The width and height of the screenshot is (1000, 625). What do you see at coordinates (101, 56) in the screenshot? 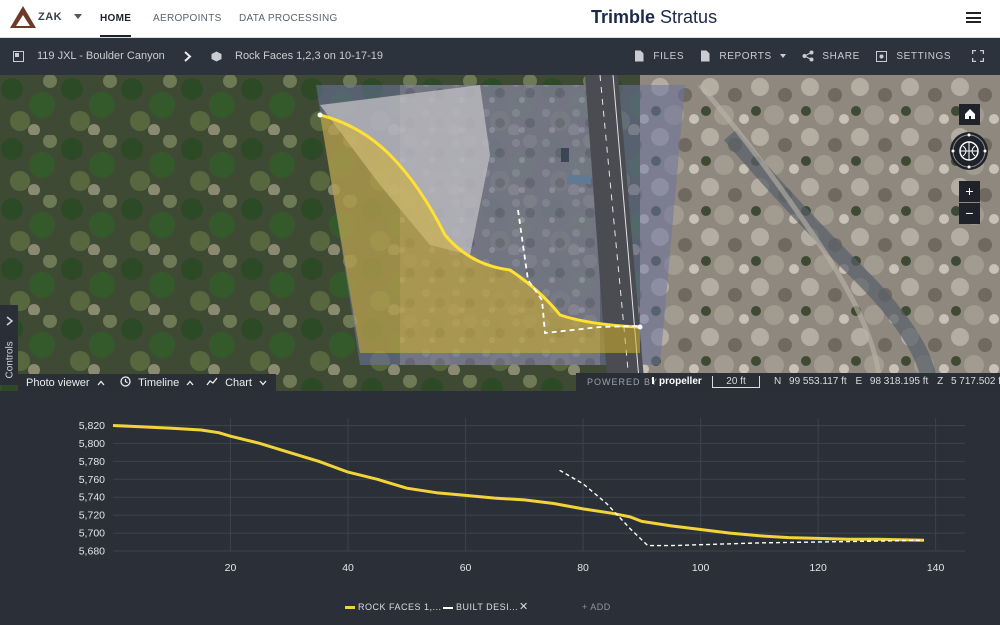
I see `project-name: 119 JXL - Boulder Canyon` at bounding box center [101, 56].